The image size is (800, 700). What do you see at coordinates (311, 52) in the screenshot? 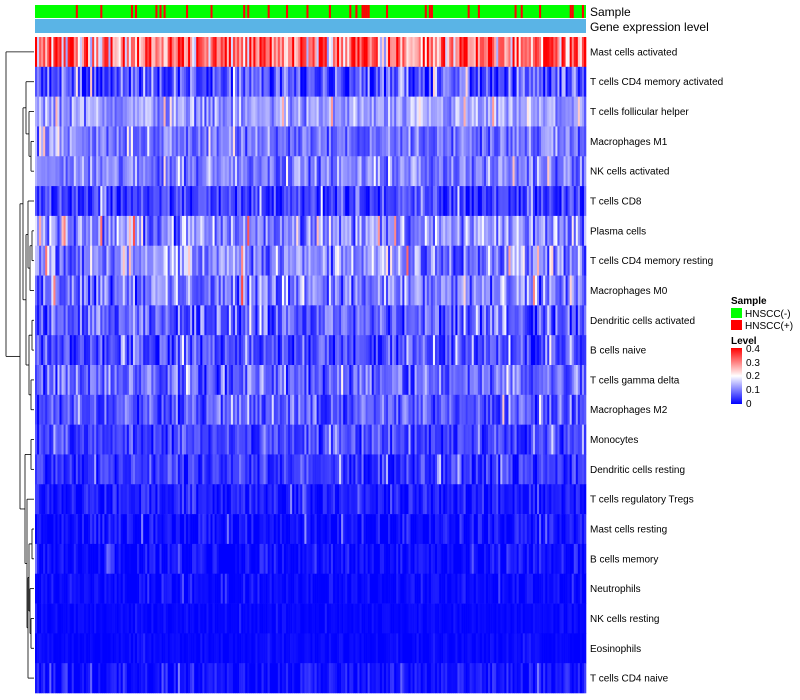
I see `heatmap-row` at bounding box center [311, 52].